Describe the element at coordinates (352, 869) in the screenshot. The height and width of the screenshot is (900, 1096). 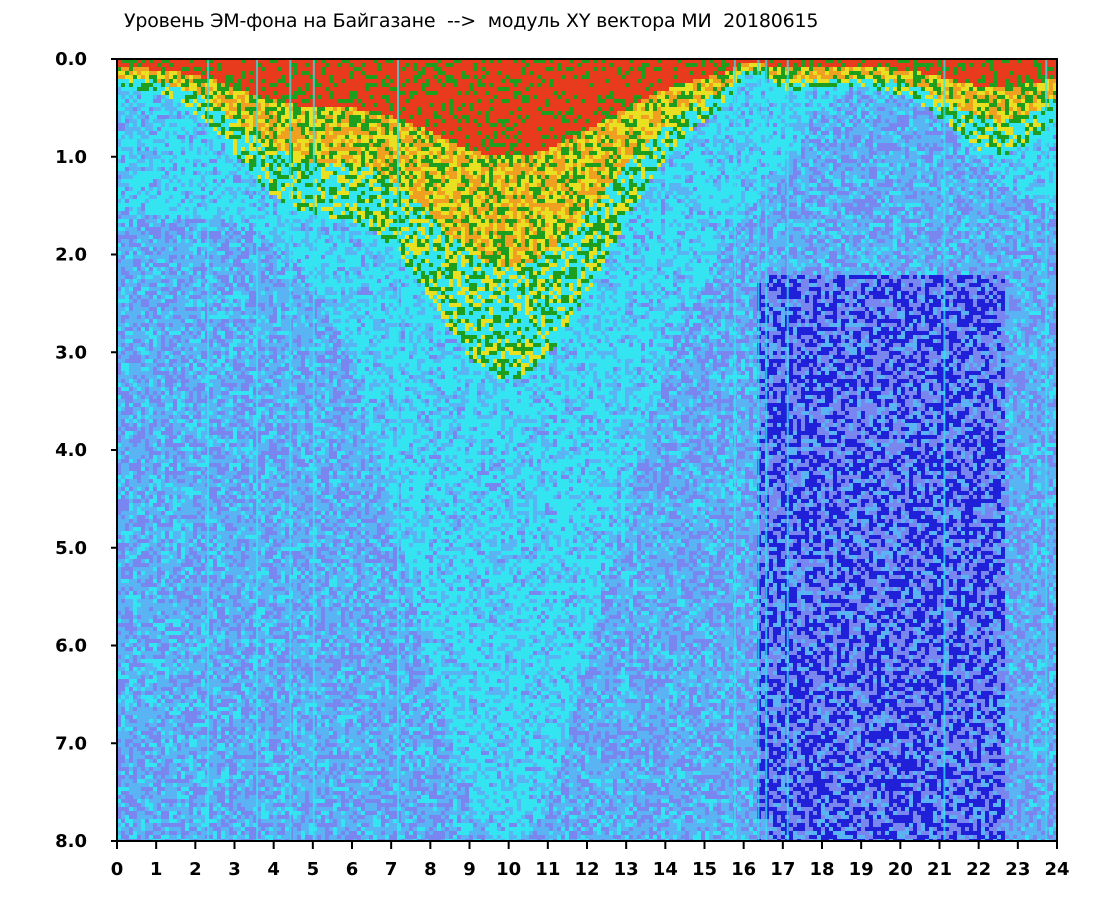
I see `x-tick-label: 6` at that location.